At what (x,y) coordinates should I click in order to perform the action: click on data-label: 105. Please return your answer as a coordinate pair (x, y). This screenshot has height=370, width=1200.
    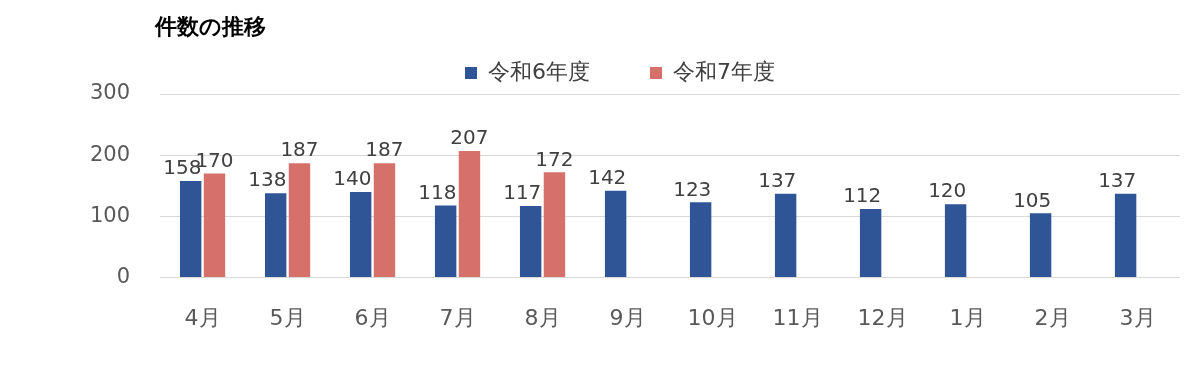
    Looking at the image, I should click on (1032, 199).